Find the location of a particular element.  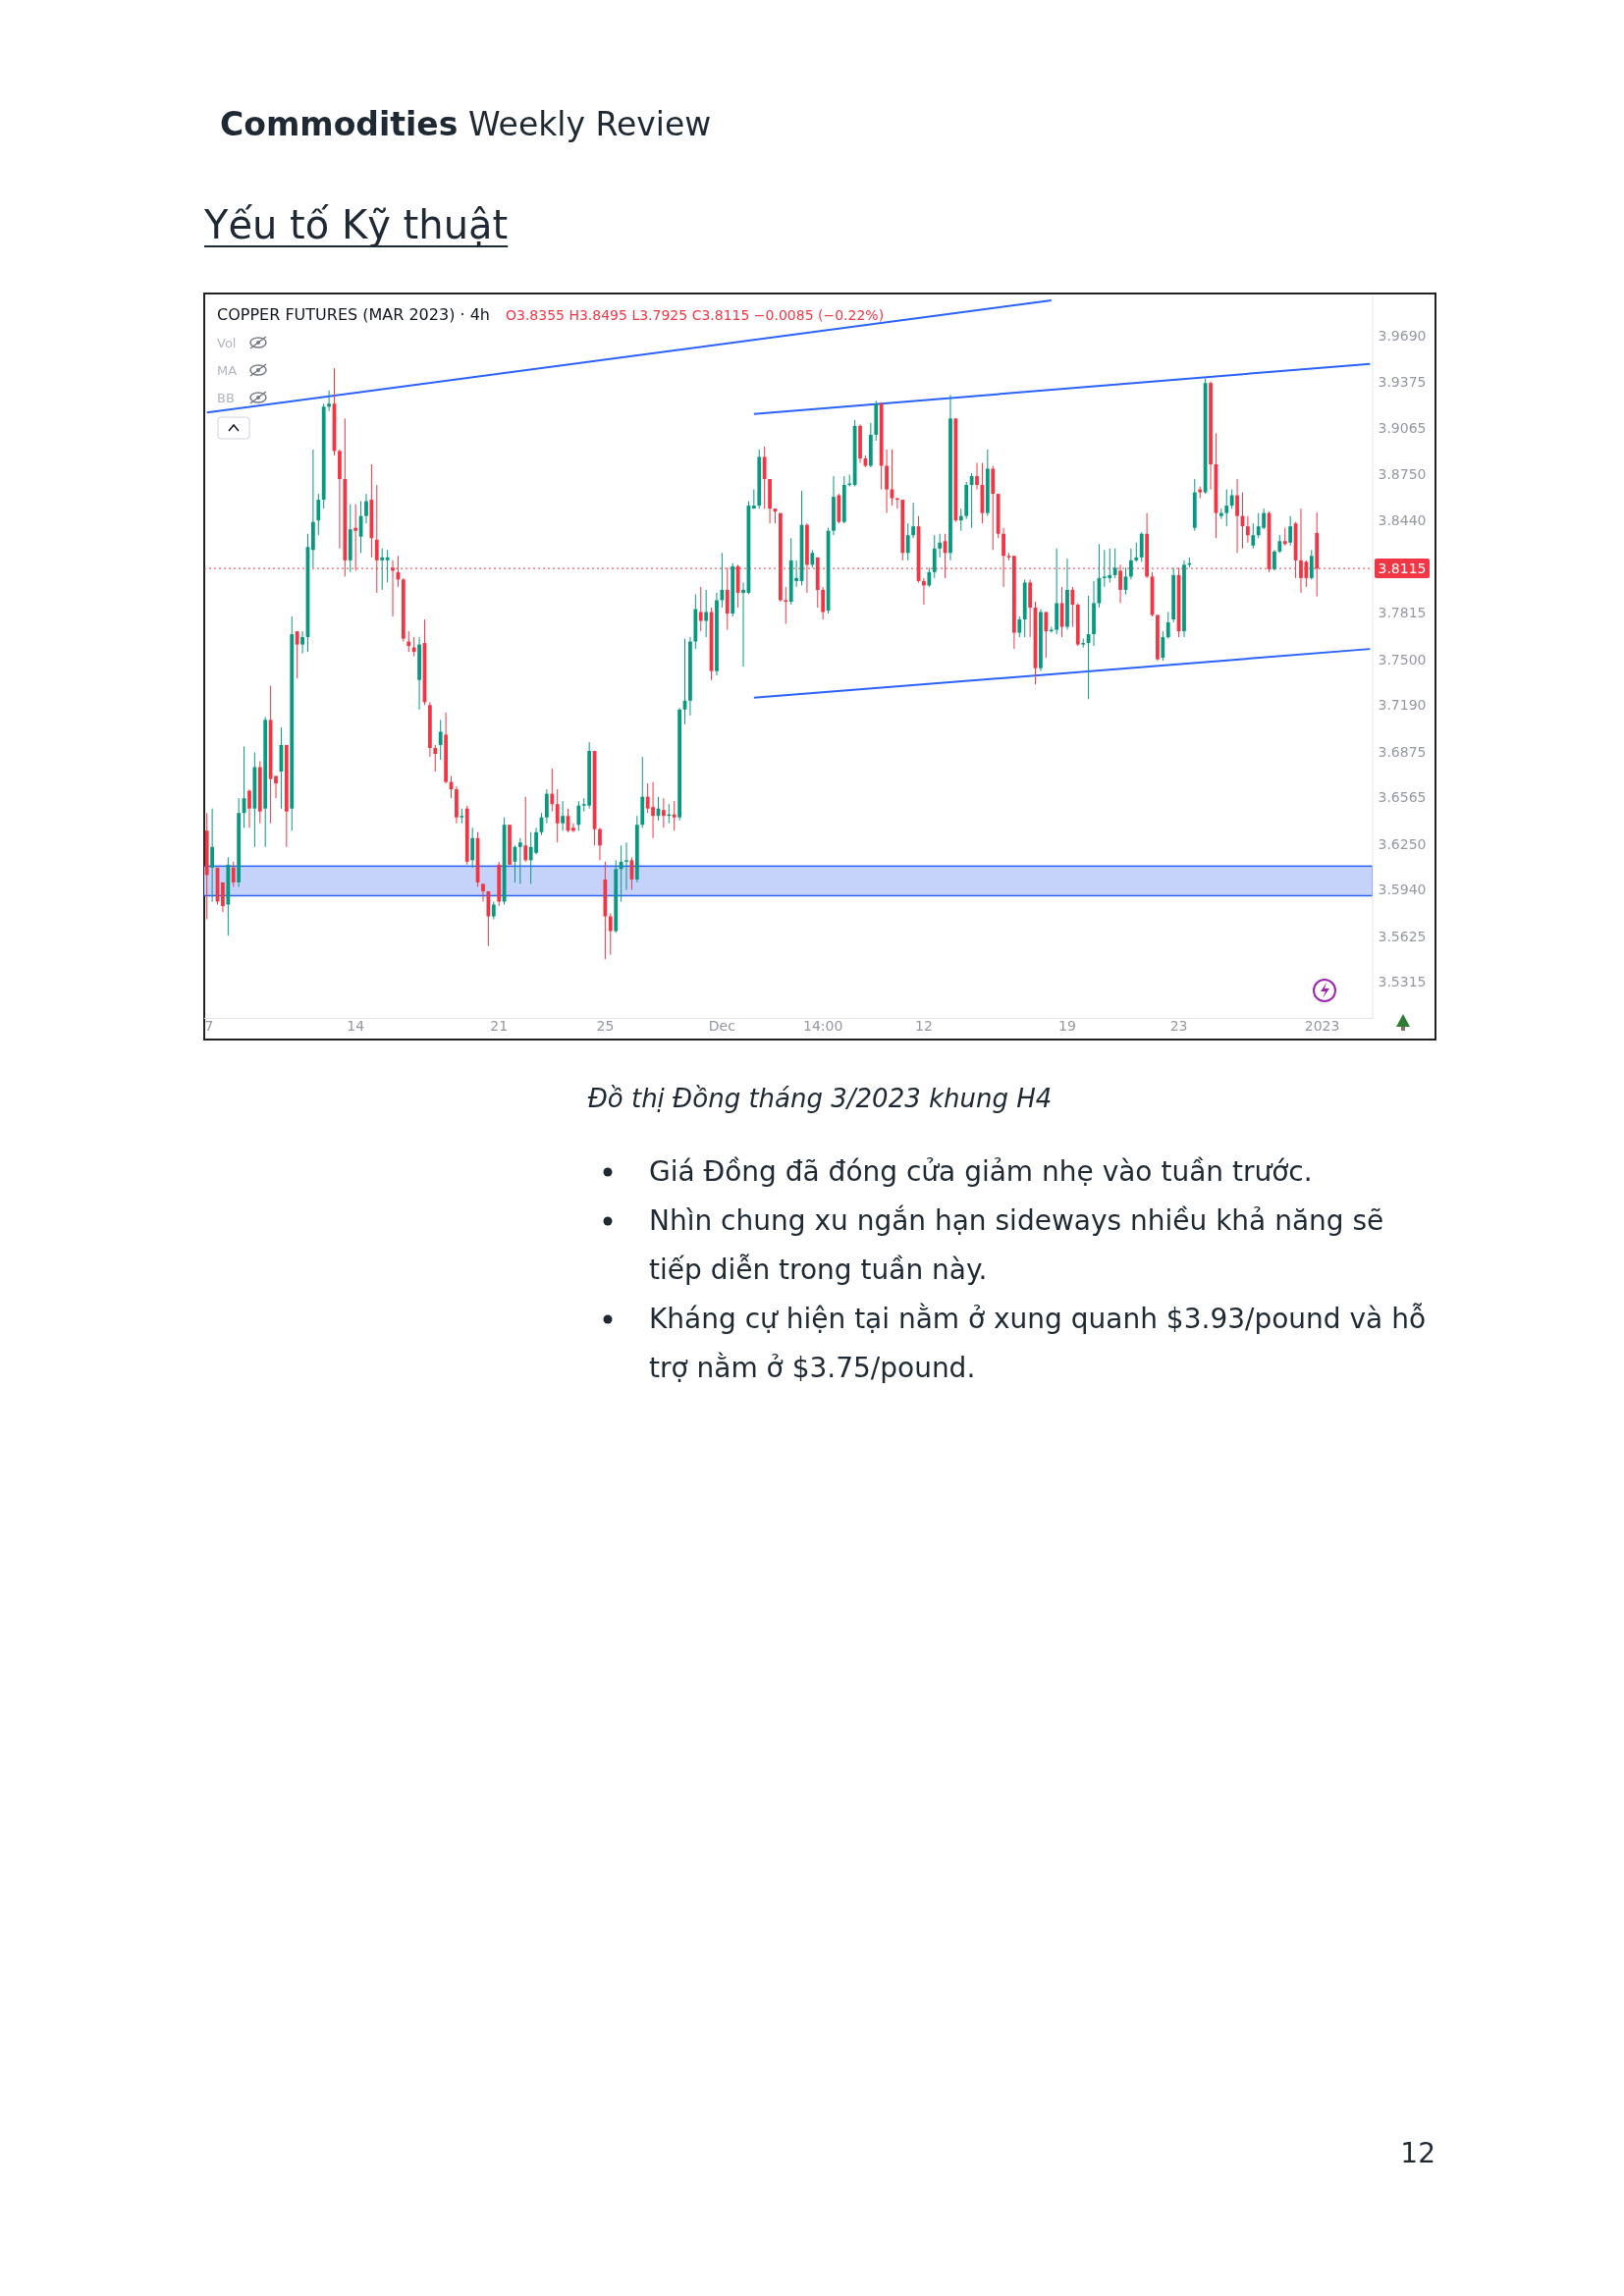

annotation: BB is located at coordinates (226, 398).